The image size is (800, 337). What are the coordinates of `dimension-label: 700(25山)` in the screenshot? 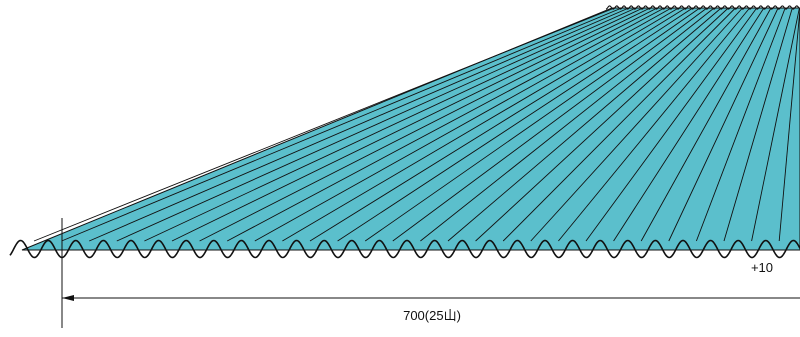 It's located at (432, 315).